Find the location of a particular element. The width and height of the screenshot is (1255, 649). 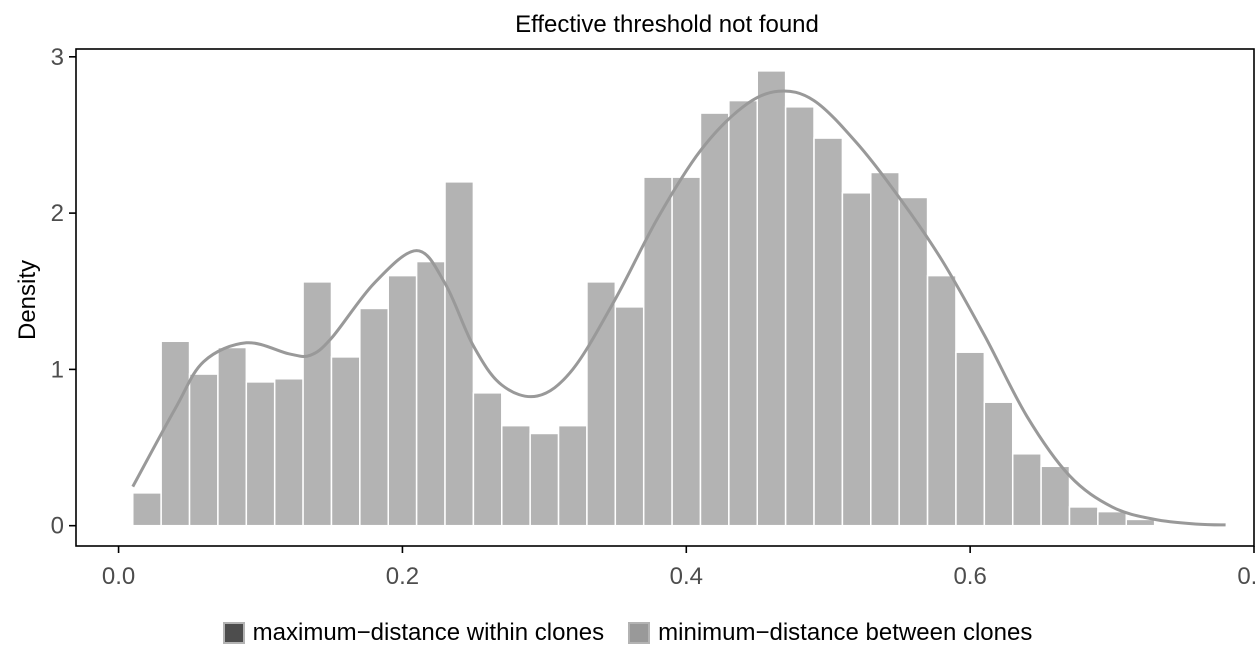

y-tick-label: 0 is located at coordinates (57, 526).